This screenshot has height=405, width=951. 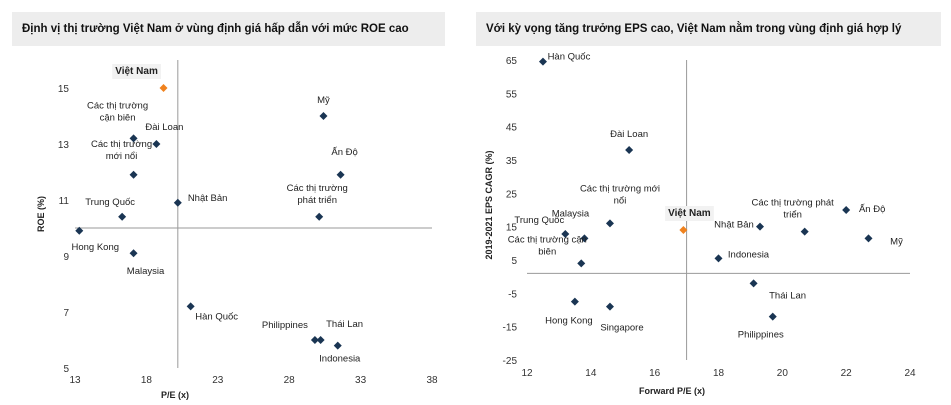 What do you see at coordinates (64, 201) in the screenshot?
I see `c0-y-tick-label: 11` at bounding box center [64, 201].